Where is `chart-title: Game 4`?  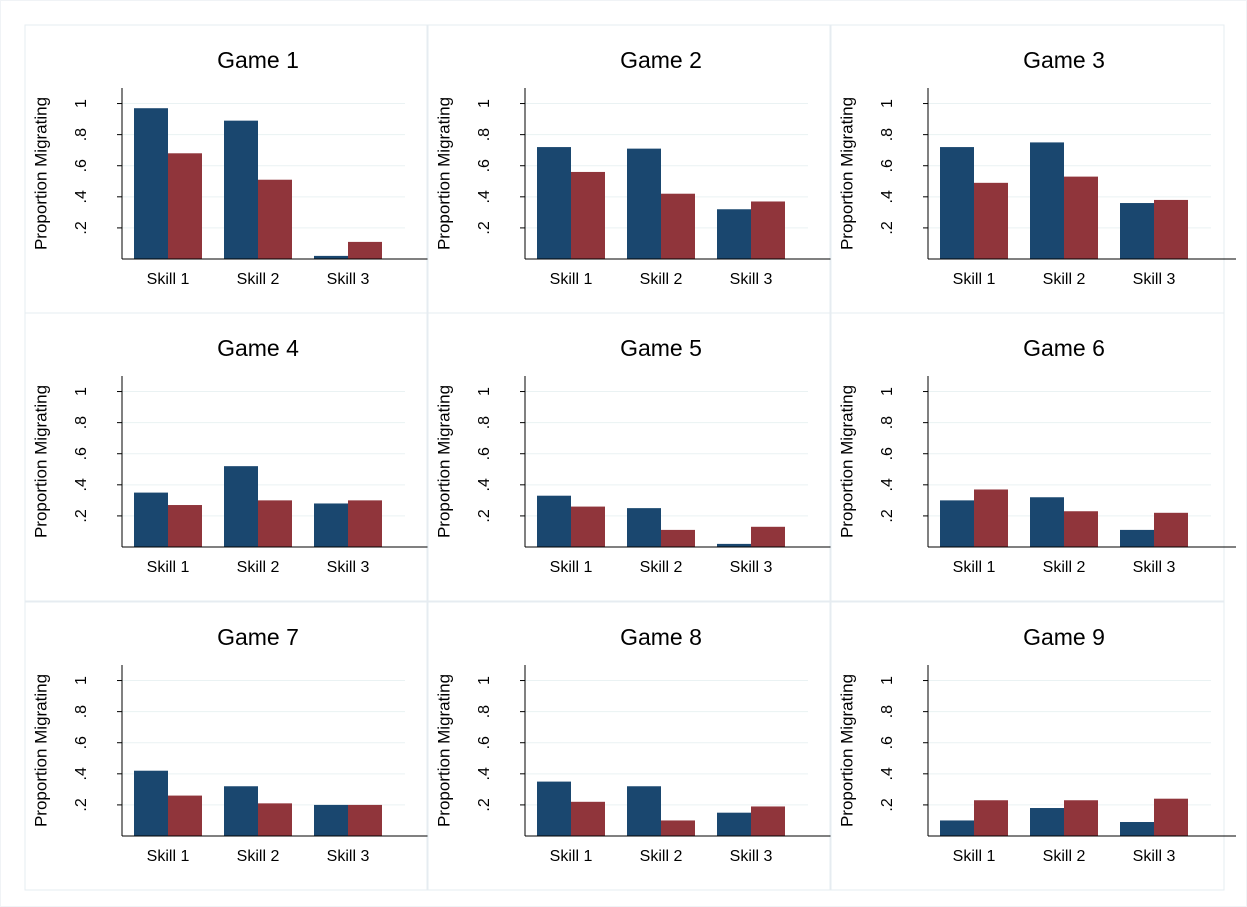
chart-title: Game 4 is located at coordinates (258, 348).